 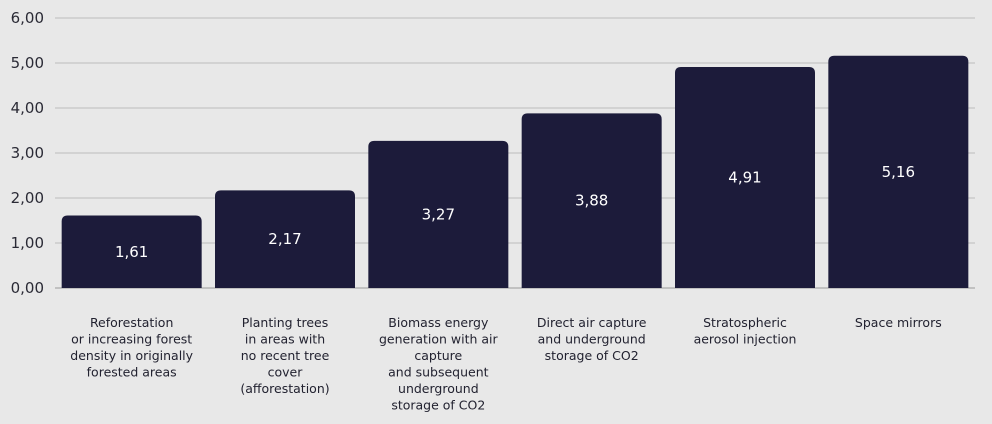 I want to click on value-label: 3,88, so click(x=591, y=201).